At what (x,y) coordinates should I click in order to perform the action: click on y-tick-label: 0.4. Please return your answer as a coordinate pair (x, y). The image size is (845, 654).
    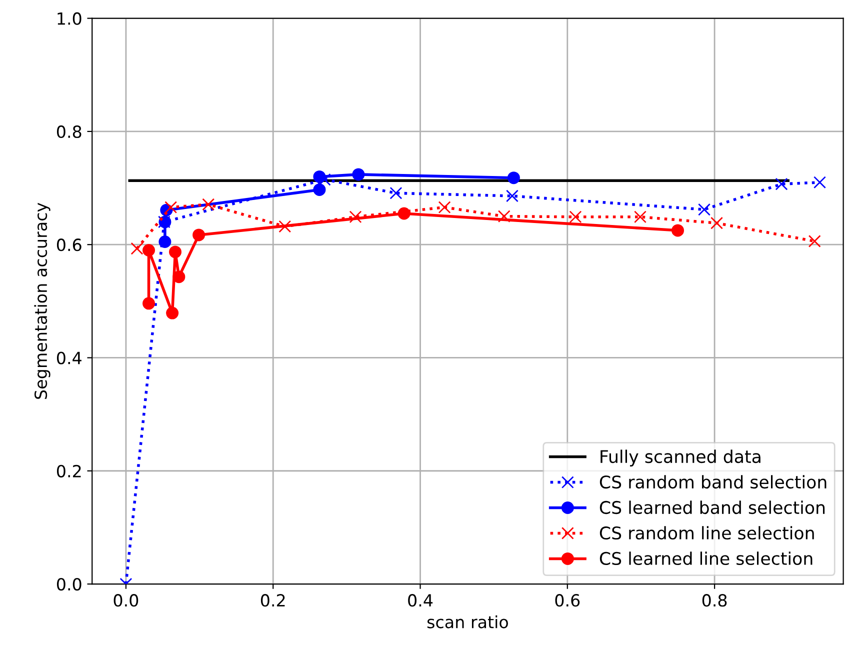
    Looking at the image, I should click on (69, 358).